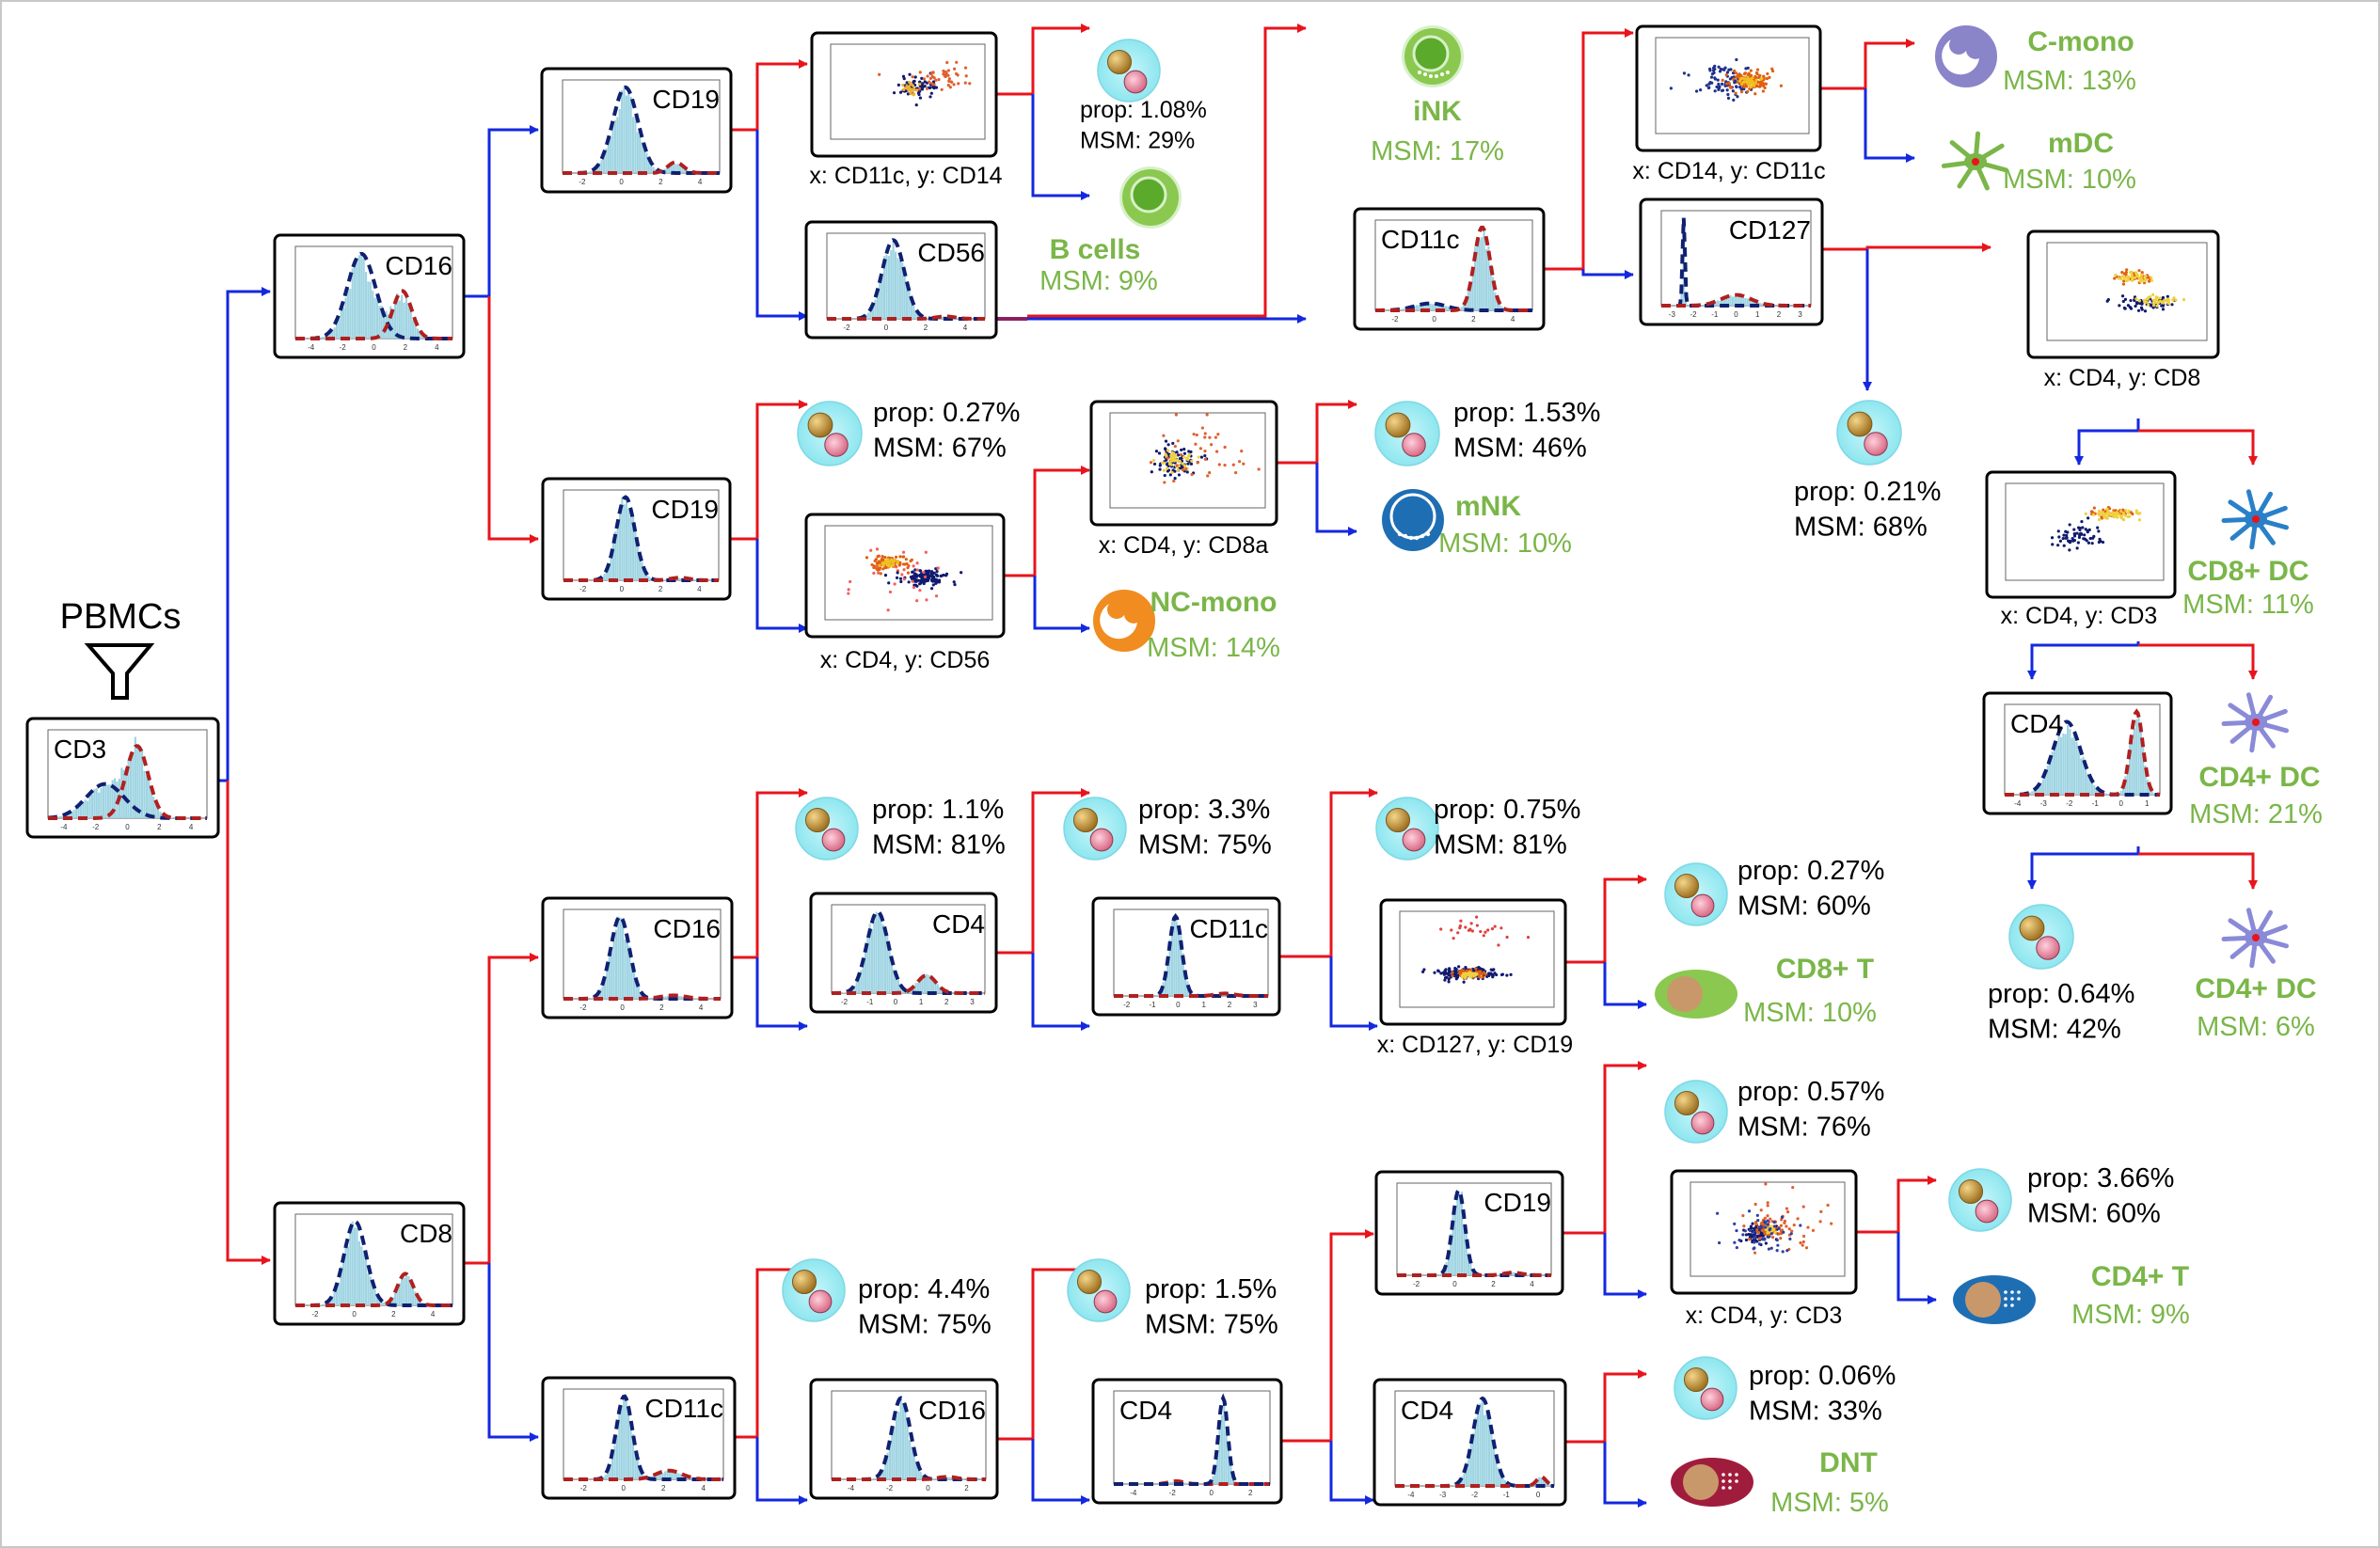 The width and height of the screenshot is (2380, 1548). Describe the element at coordinates (1736, 314) in the screenshot. I see `tick-label: 0` at that location.